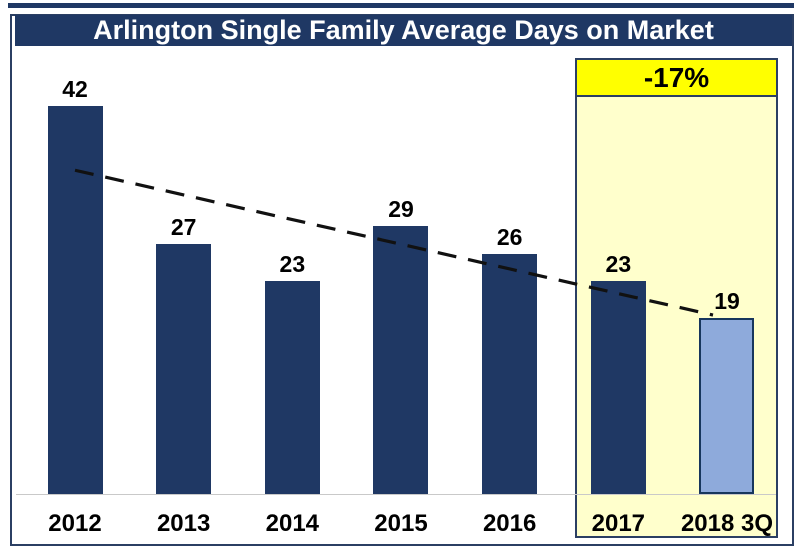  Describe the element at coordinates (509, 236) in the screenshot. I see `bar-value-label: 26` at that location.